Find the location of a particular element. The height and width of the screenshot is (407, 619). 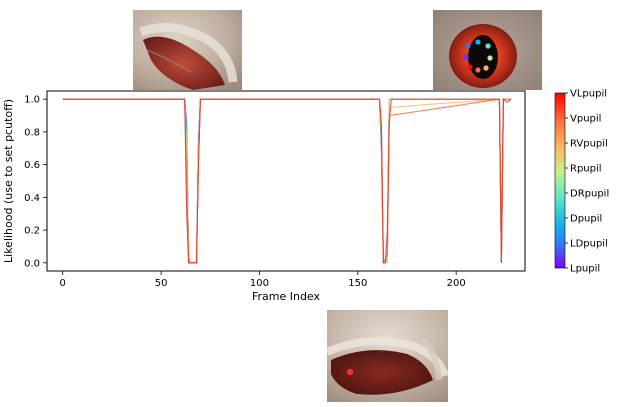

colorbar-label-drpupil: DRpupil is located at coordinates (589, 194).